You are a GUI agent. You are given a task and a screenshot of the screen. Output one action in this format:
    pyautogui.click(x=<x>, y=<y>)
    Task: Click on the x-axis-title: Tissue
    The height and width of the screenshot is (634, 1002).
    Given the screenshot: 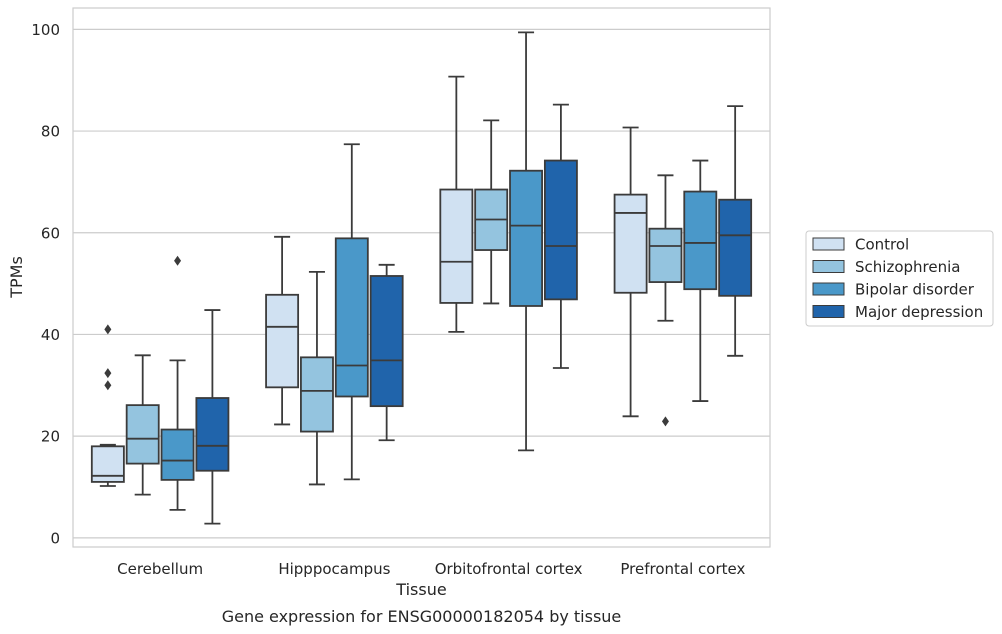 What is the action you would take?
    pyautogui.click(x=420, y=589)
    